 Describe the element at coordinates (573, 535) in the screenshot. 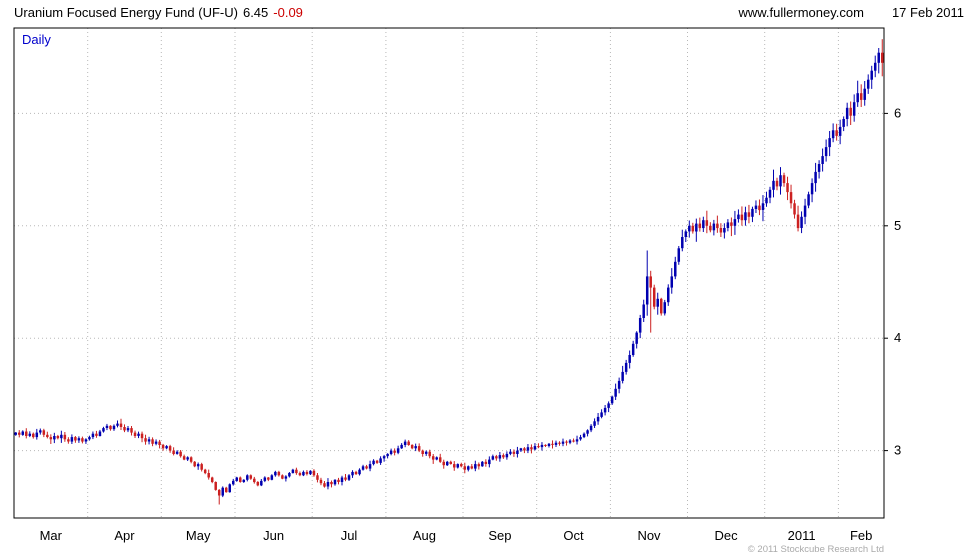

I see `x-axis-label: Oct` at that location.